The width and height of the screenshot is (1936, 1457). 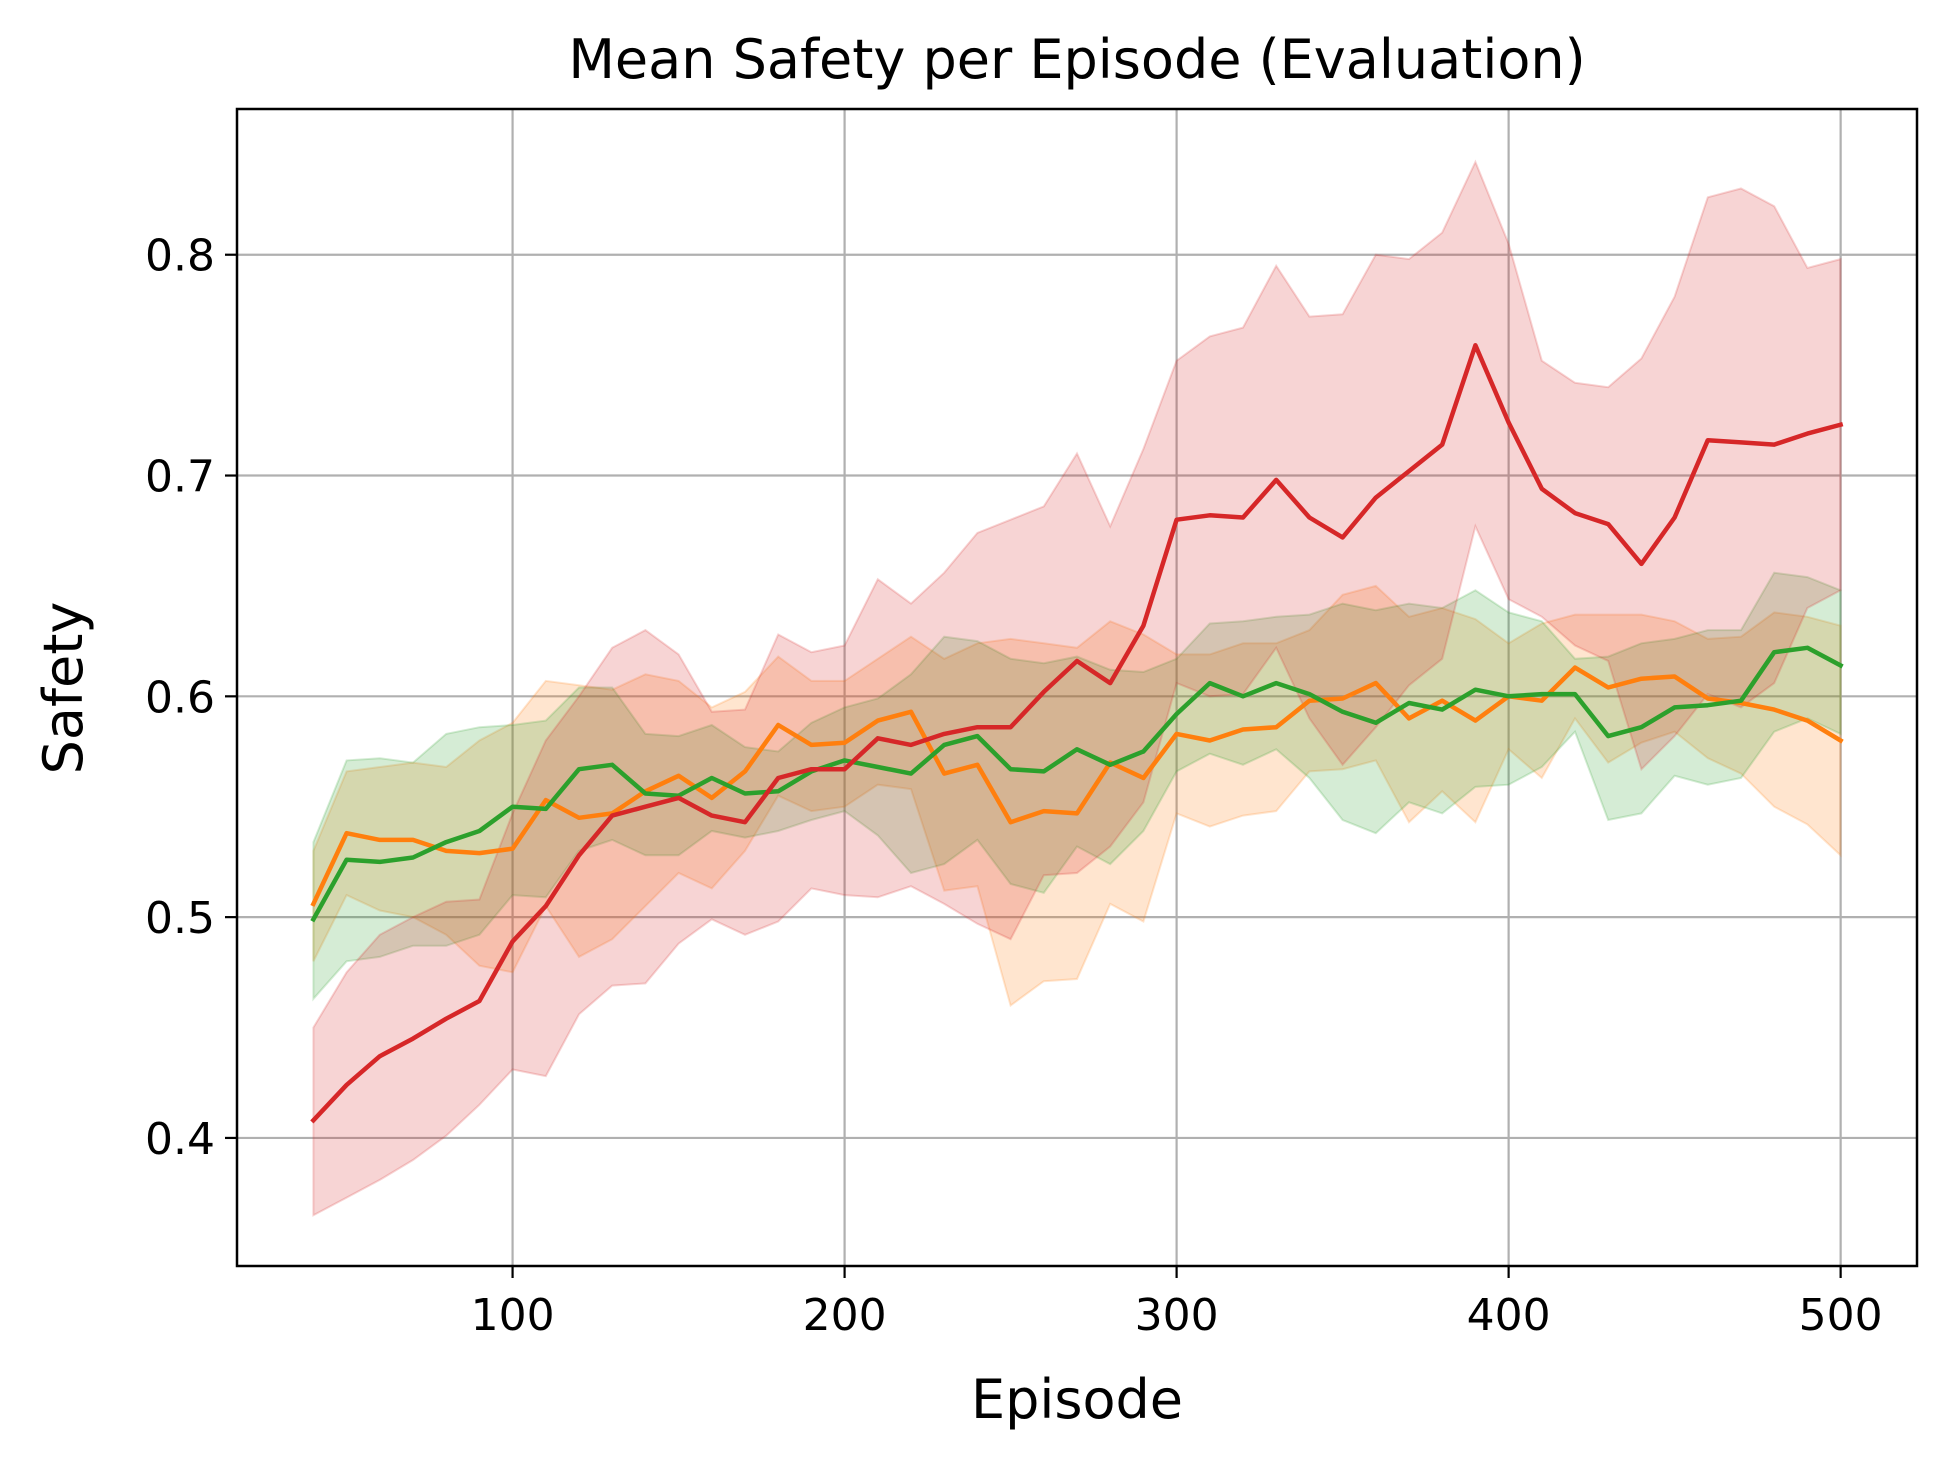 I want to click on x-tick-label: 100, so click(x=513, y=1315).